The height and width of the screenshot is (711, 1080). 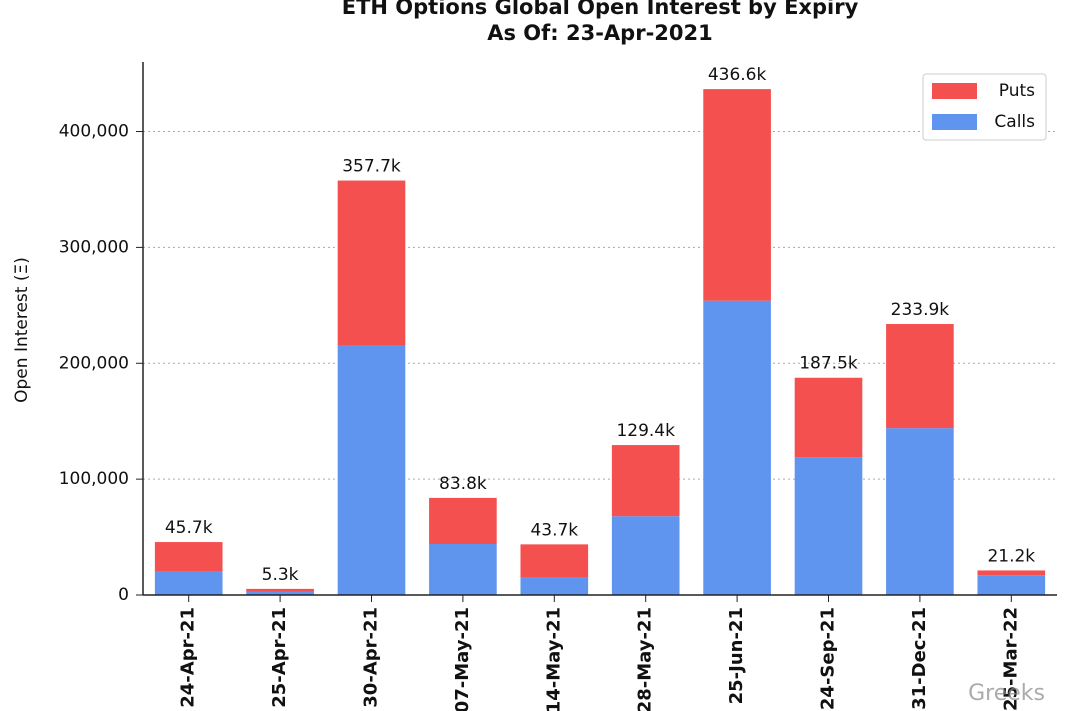 I want to click on total-label: 357.7k, so click(x=371, y=167).